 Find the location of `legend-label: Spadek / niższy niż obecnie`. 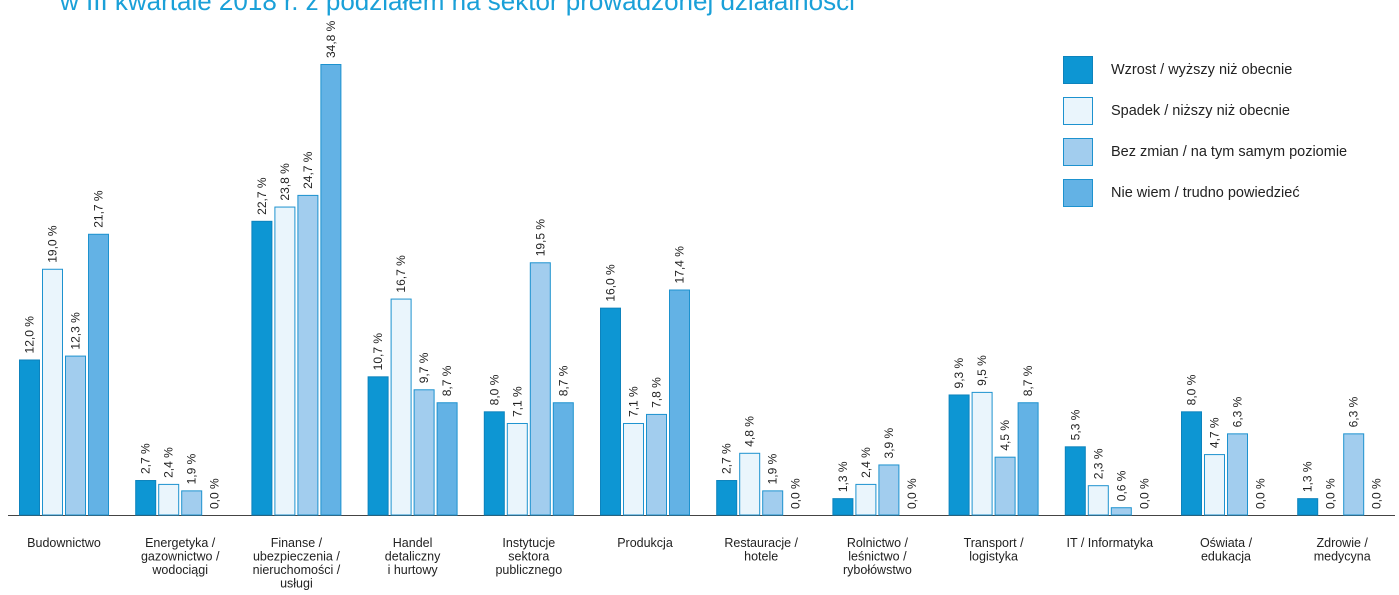

legend-label: Spadek / niższy niż obecnie is located at coordinates (1200, 111).